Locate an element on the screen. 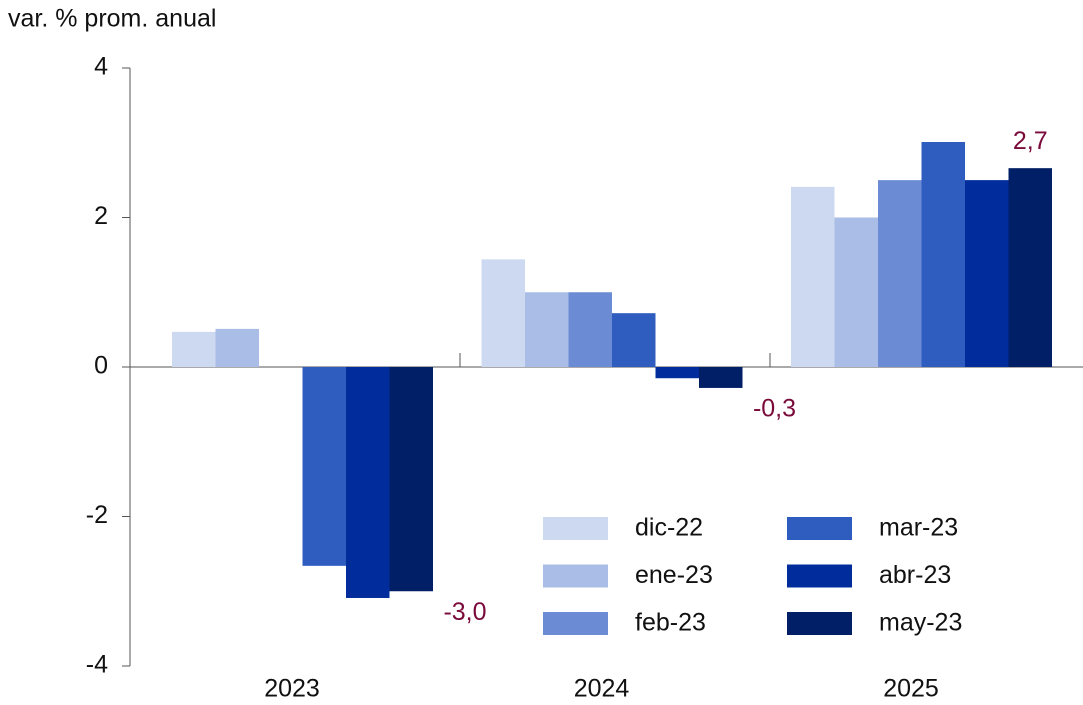 This screenshot has height=705, width=1083. y-tick-label: -4 is located at coordinates (97, 665).